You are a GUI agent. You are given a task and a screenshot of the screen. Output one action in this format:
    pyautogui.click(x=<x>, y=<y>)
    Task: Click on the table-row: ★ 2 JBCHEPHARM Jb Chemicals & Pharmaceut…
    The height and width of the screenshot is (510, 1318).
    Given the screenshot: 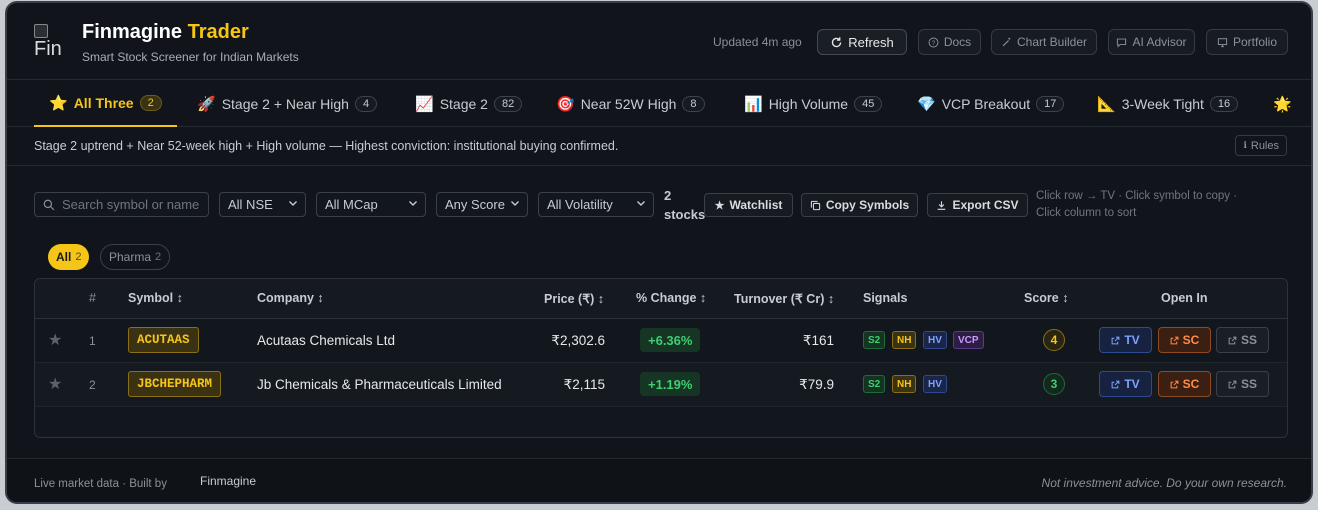 What is the action you would take?
    pyautogui.click(x=661, y=385)
    